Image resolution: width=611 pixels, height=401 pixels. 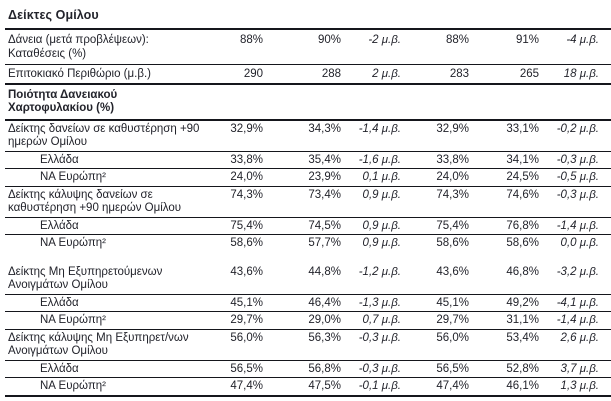 What do you see at coordinates (508, 369) in the screenshot?
I see `cell-value: 52,8%` at bounding box center [508, 369].